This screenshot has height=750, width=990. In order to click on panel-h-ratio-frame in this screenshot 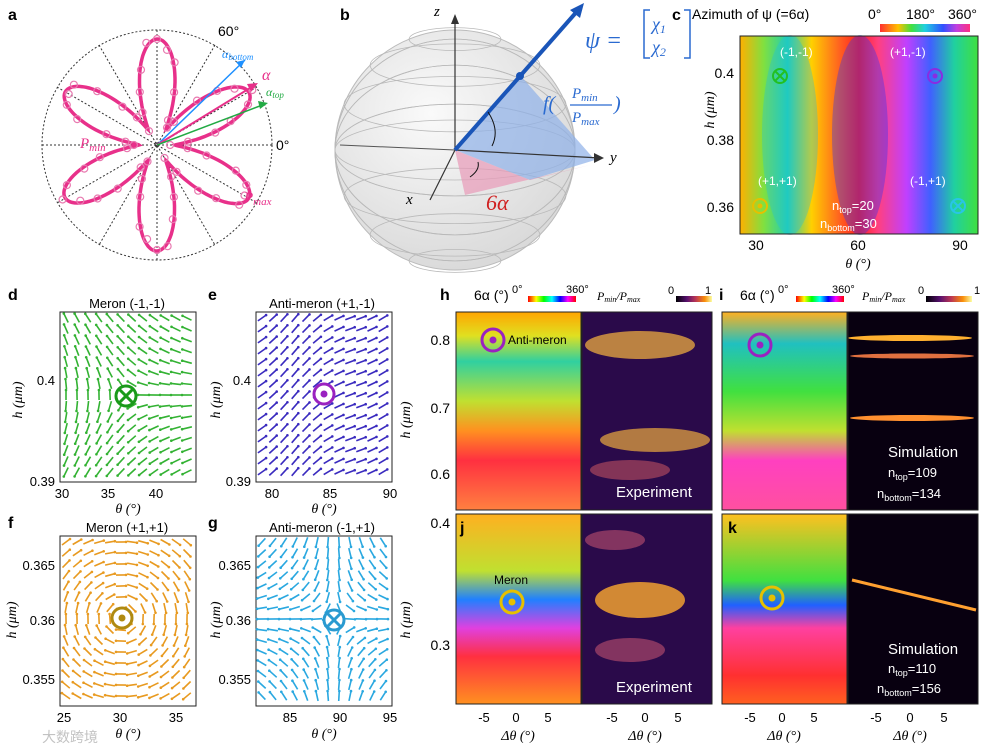, I will do `click(647, 411)`.